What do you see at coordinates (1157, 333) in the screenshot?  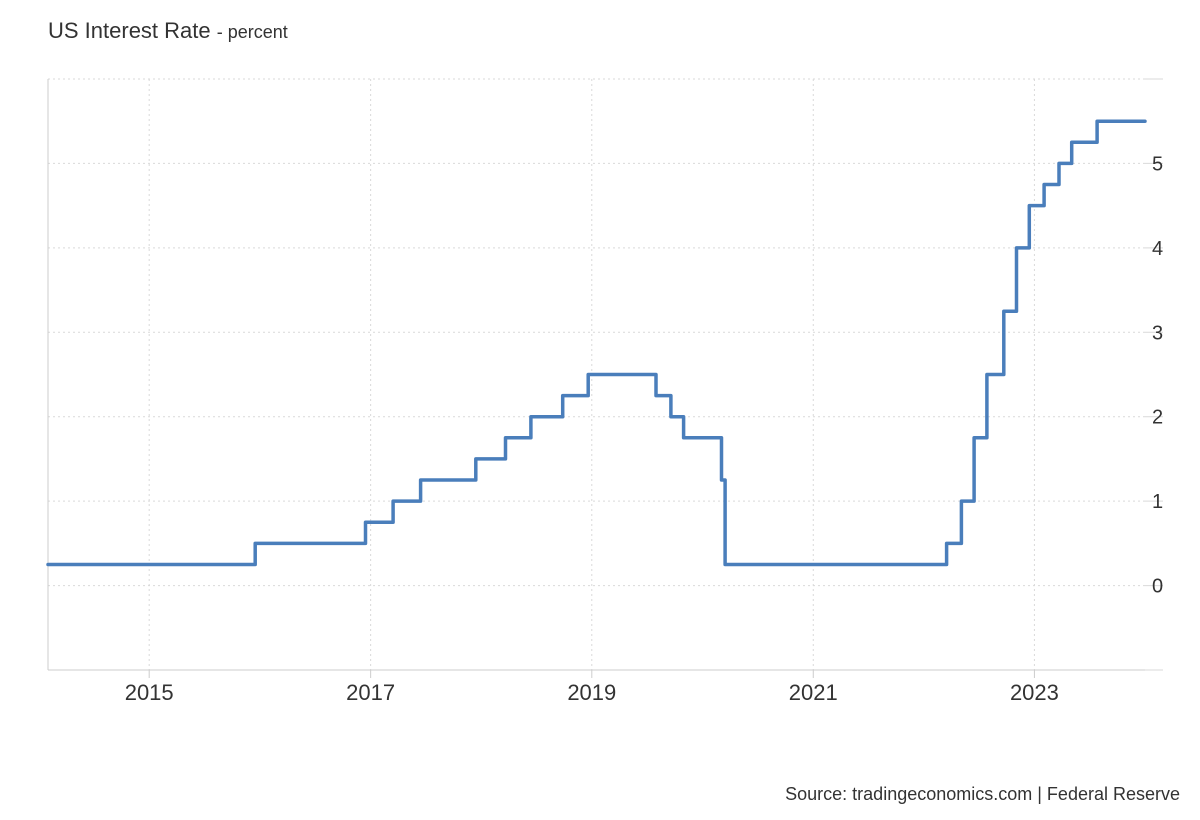 I see `y-tick-label: 3` at bounding box center [1157, 333].